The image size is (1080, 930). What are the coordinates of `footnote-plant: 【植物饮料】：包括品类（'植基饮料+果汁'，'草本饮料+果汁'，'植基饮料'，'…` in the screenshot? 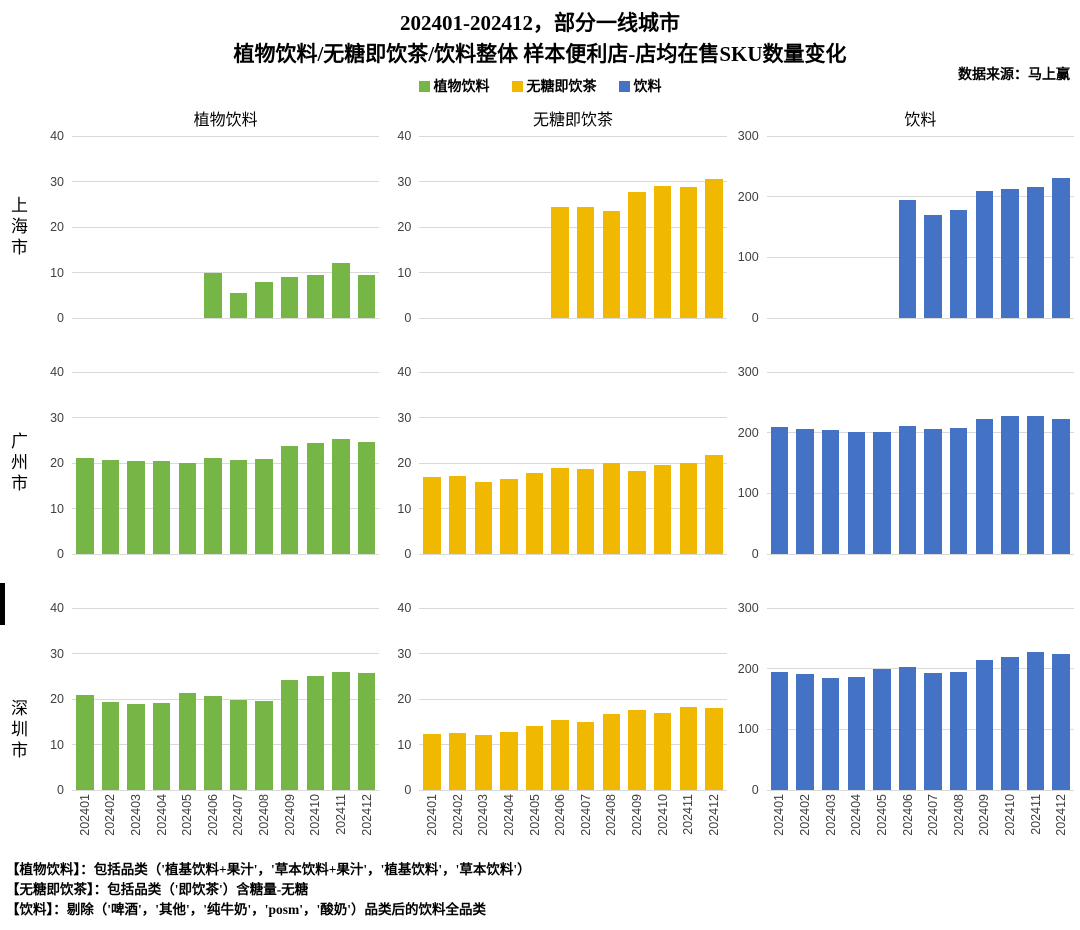 It's located at (268, 869).